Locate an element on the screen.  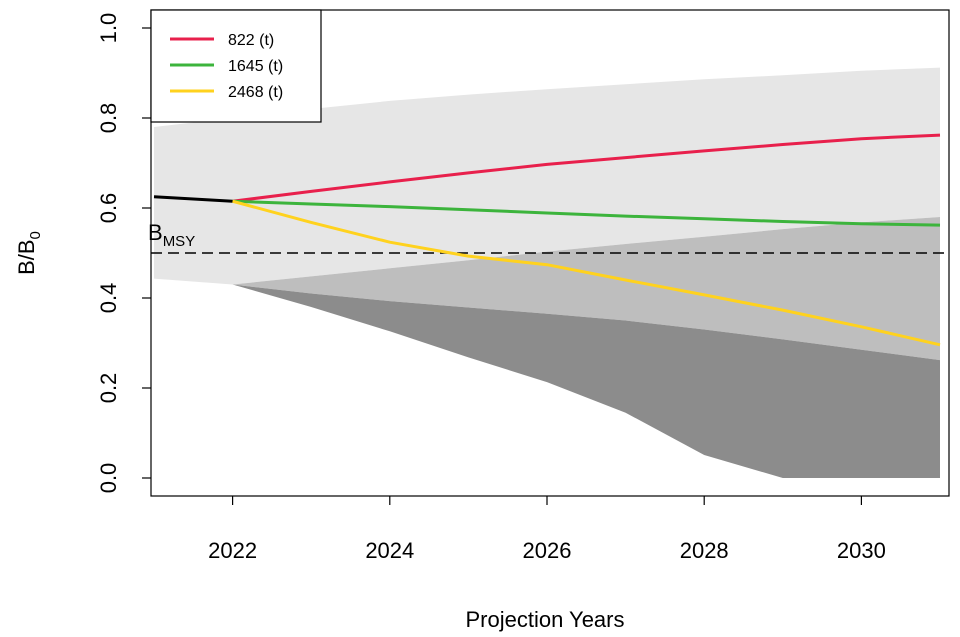
x-tick-label-2030: 2030 is located at coordinates (861, 550).